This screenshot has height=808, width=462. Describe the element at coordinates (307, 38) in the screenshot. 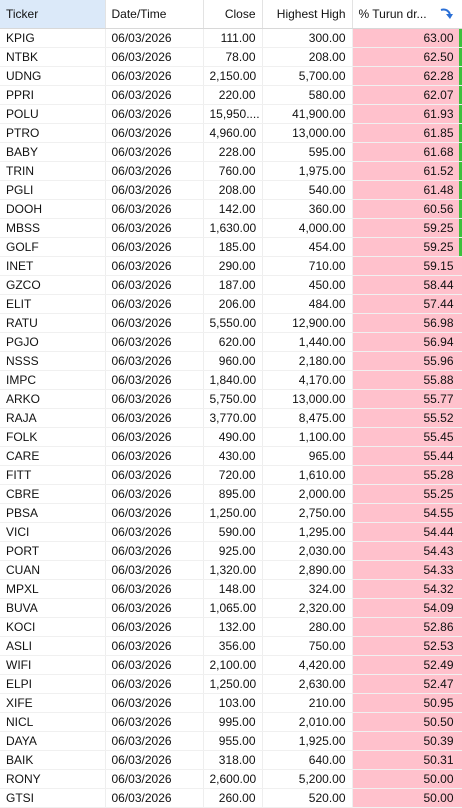

I see `table-cell: 300.00` at that location.